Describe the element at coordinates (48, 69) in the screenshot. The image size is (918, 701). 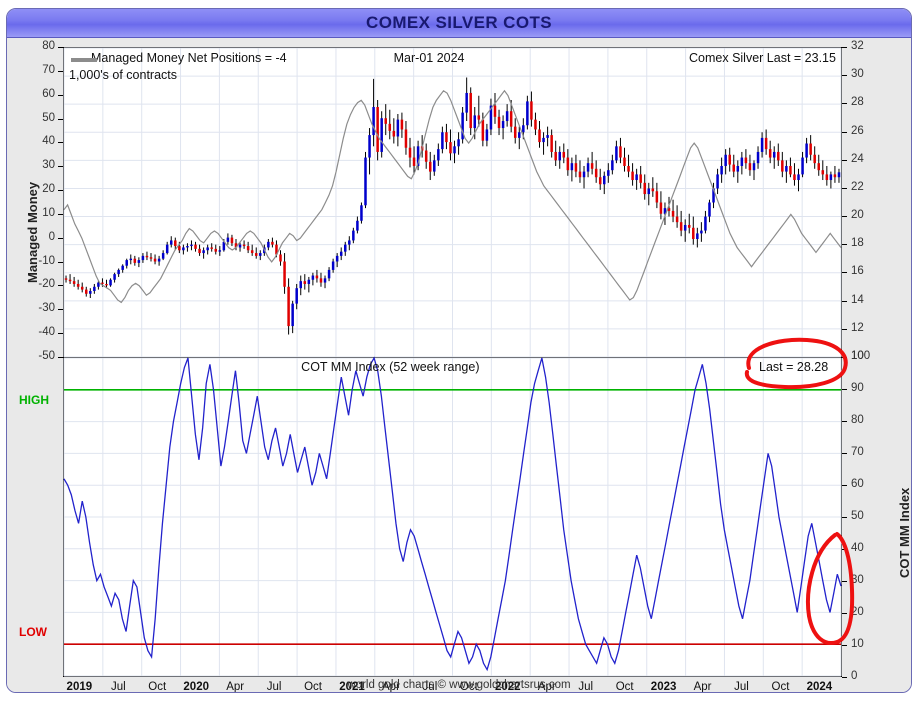
I see `left-axis-tick-label: 70` at that location.